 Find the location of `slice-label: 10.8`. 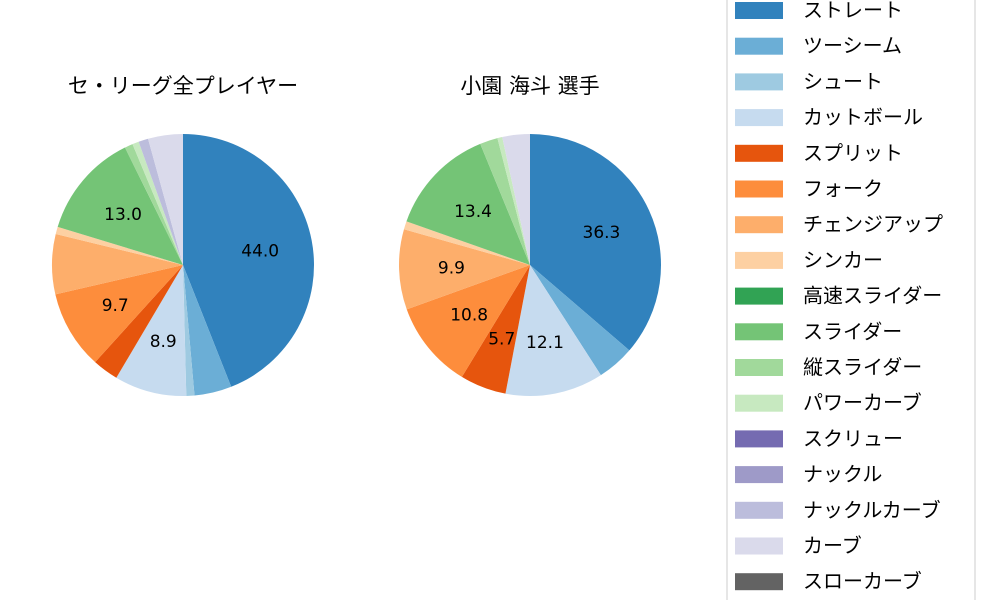

slice-label: 10.8 is located at coordinates (469, 316).